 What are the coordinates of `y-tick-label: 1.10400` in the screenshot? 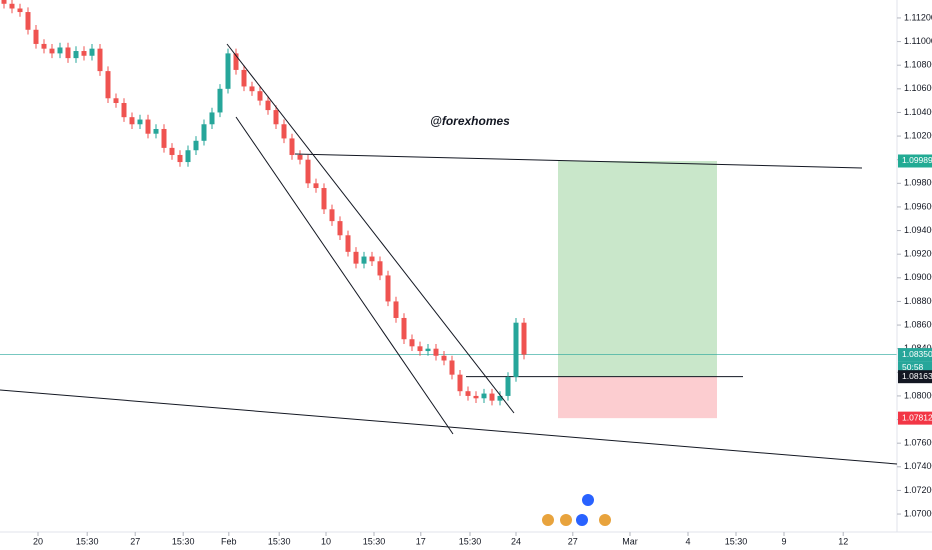 It's located at (918, 112).